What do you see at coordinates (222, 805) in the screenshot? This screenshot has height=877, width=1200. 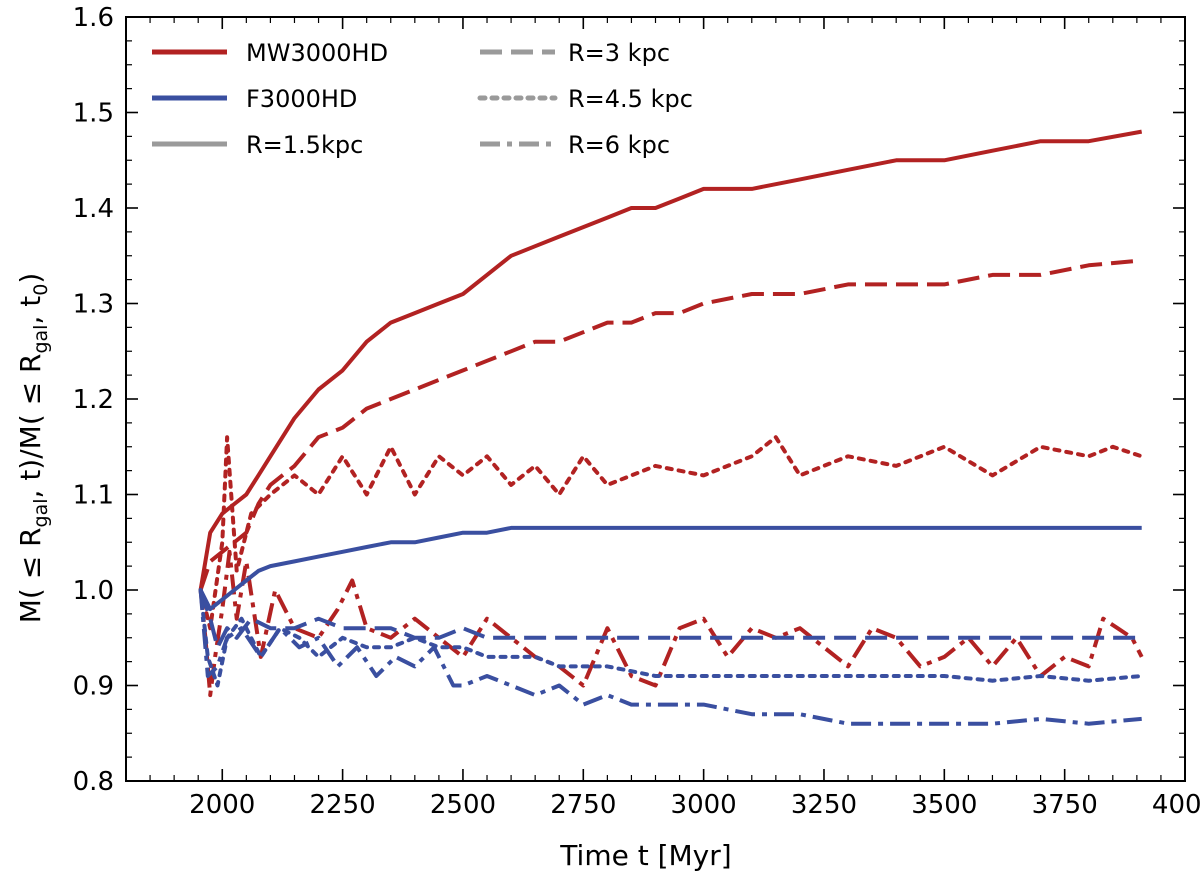 I see `x-tick-label: 2000` at bounding box center [222, 805].